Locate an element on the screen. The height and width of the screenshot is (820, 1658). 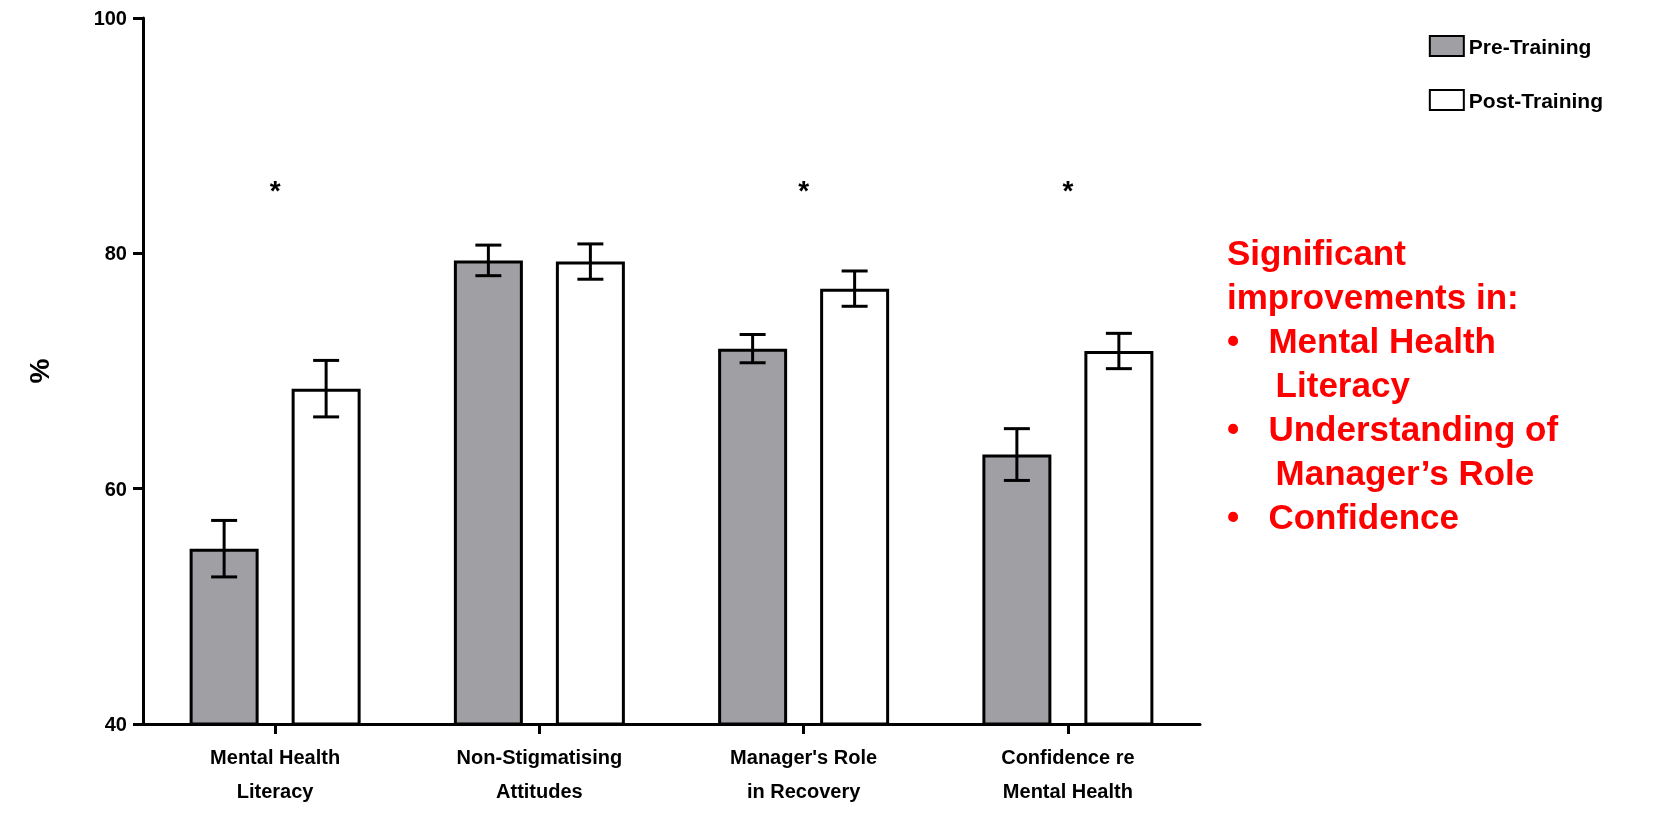
legend-label: Pre-Training is located at coordinates (1530, 46).